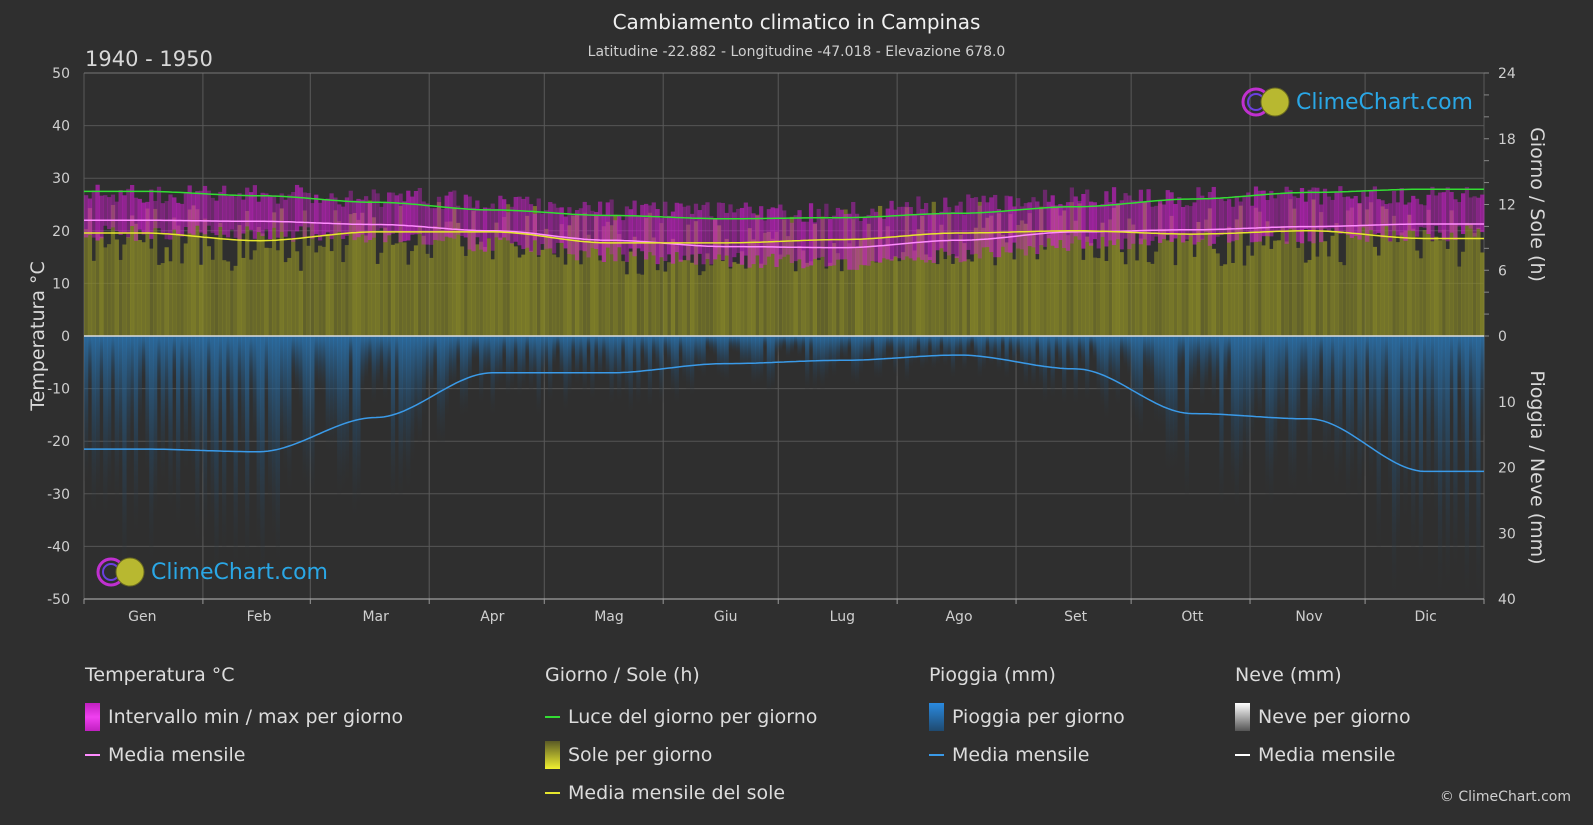  I want to click on legend-snow: Neve (mm) Neve per giorno Media mensile, so click(1323, 719).